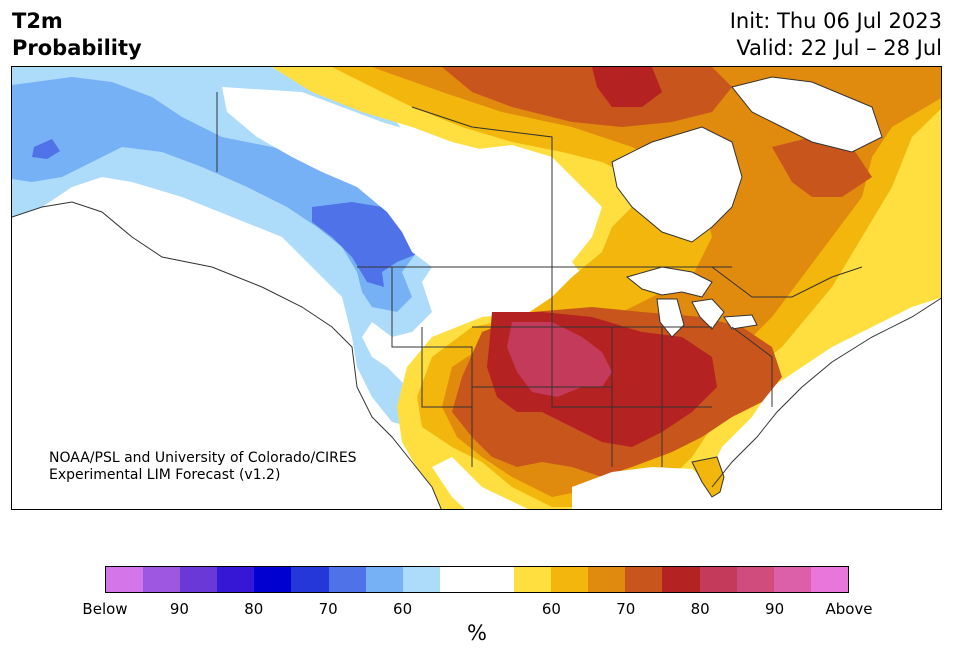  Describe the element at coordinates (417, 182) in the screenshot. I see `near-normal-region` at that location.